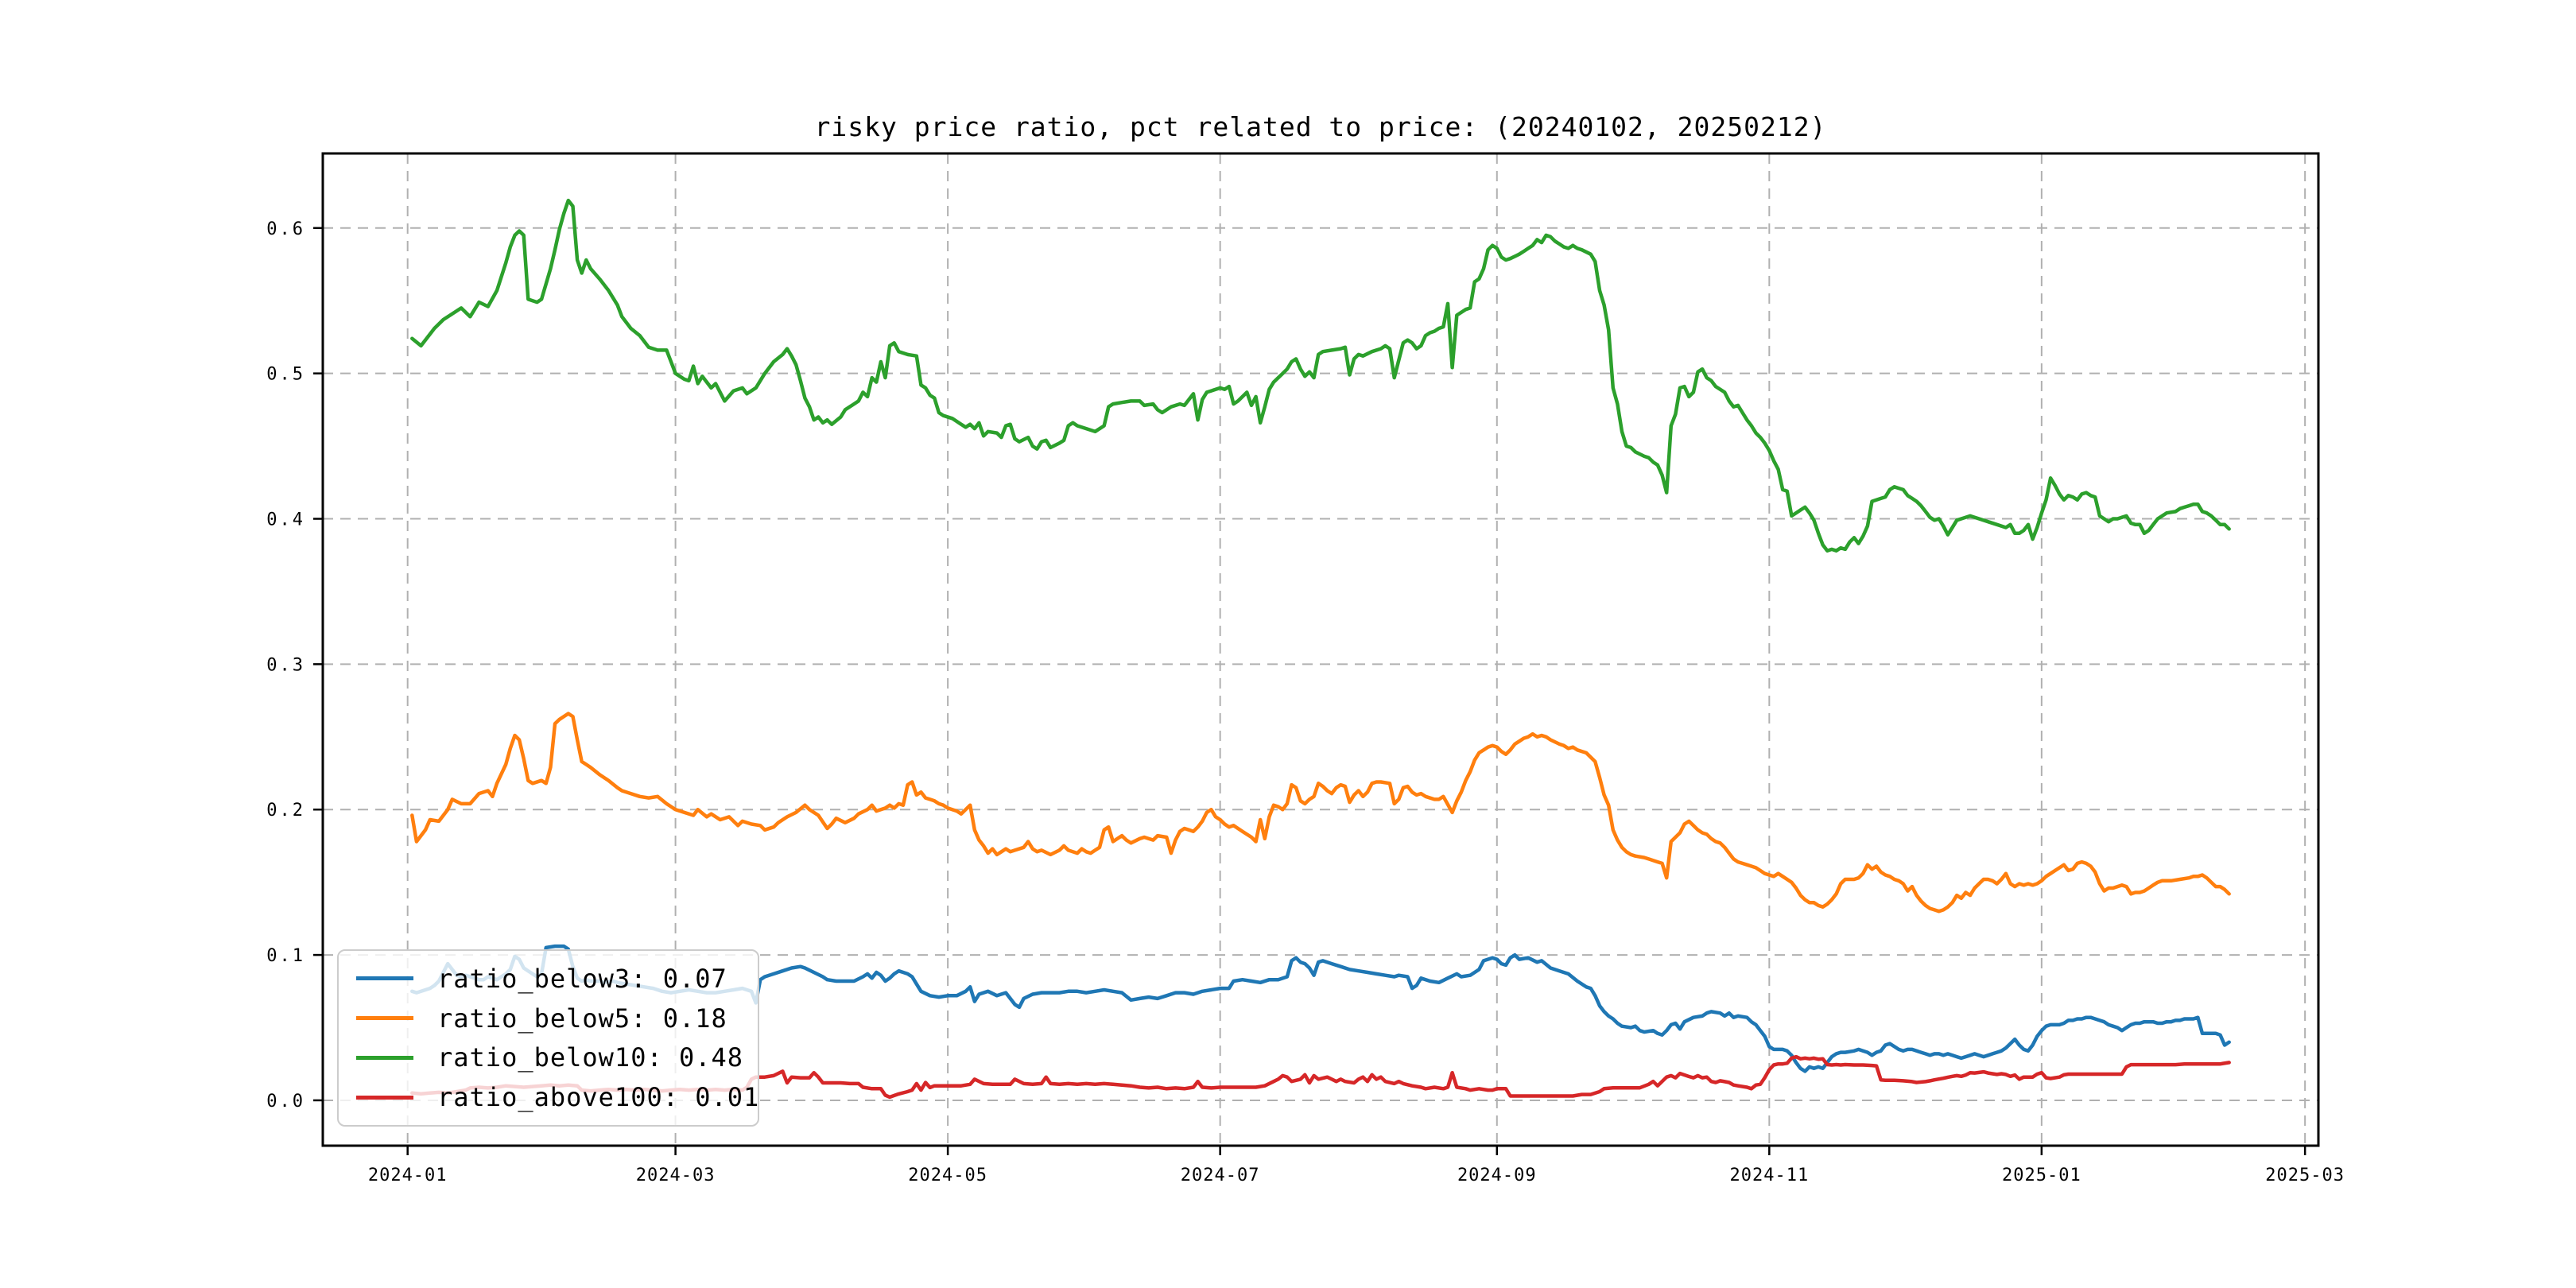 The width and height of the screenshot is (2576, 1288). Describe the element at coordinates (384, 1057) in the screenshot. I see `legend-line-swatch-green` at that location.